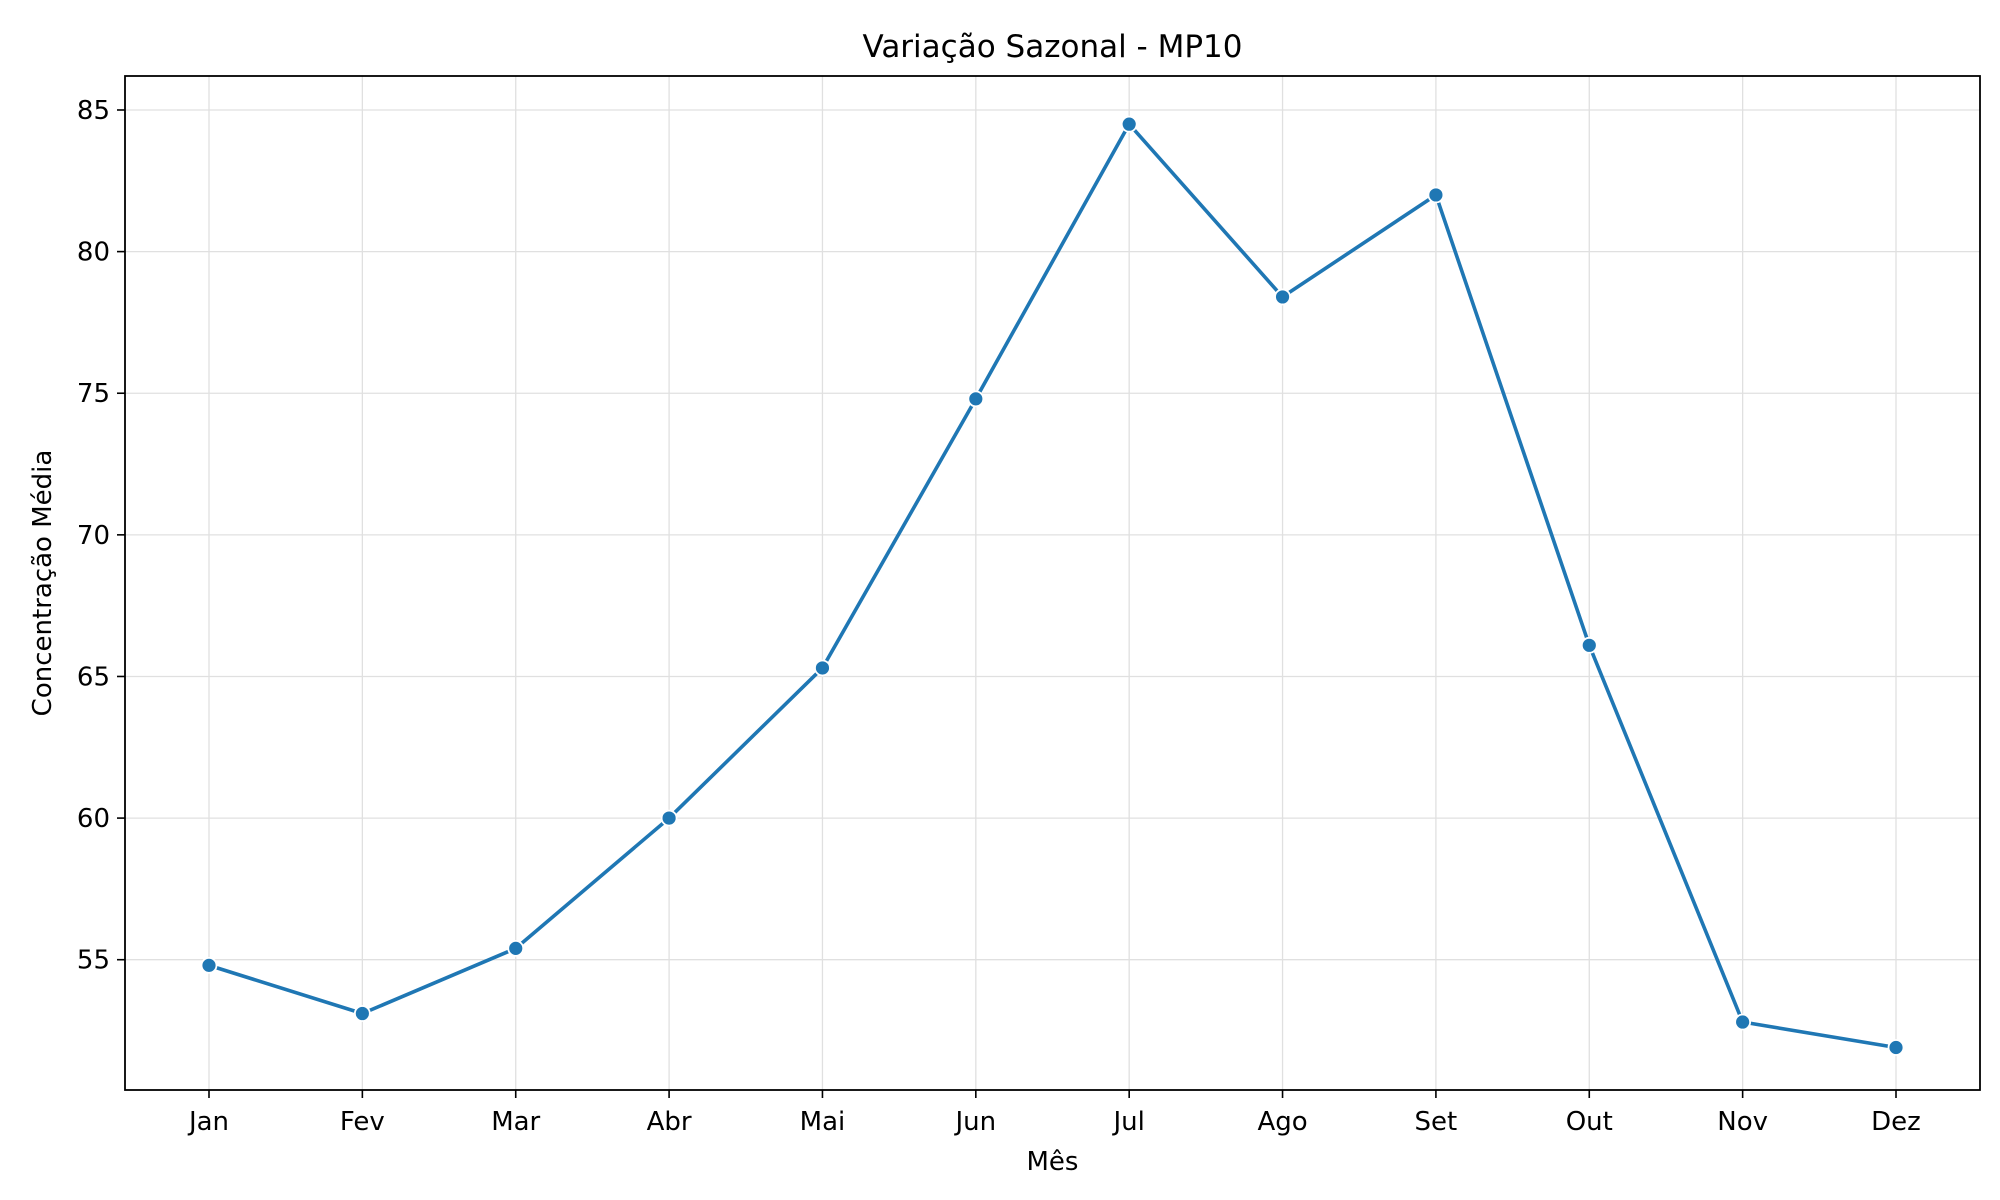 The image size is (2000, 1200). Describe the element at coordinates (1127, 1122) in the screenshot. I see `x-tick-label: Jul` at that location.